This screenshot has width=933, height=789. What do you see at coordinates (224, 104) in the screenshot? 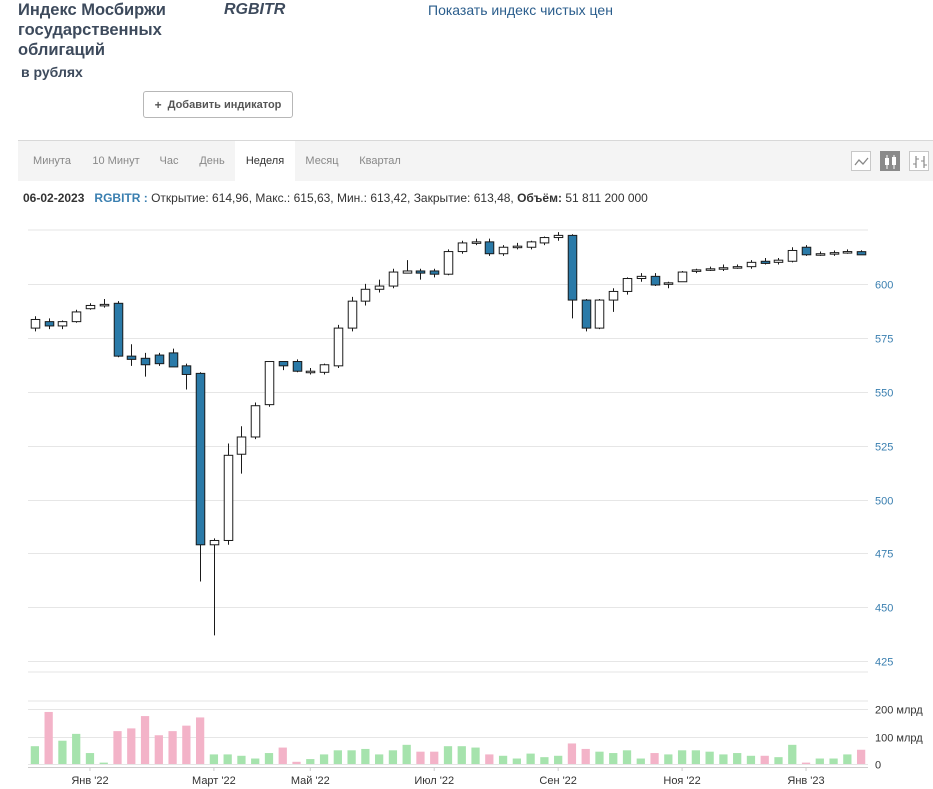
I see `add-indicator-label: Добавить индикатор` at bounding box center [224, 104].